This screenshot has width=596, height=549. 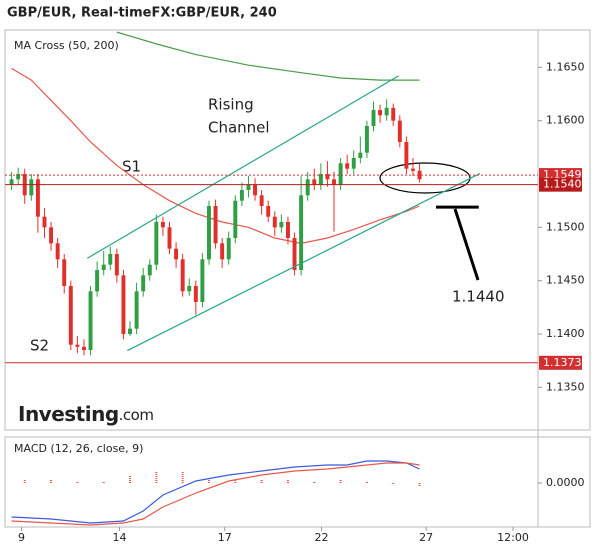 What do you see at coordinates (68, 414) in the screenshot?
I see `logo-word: Investing` at bounding box center [68, 414].